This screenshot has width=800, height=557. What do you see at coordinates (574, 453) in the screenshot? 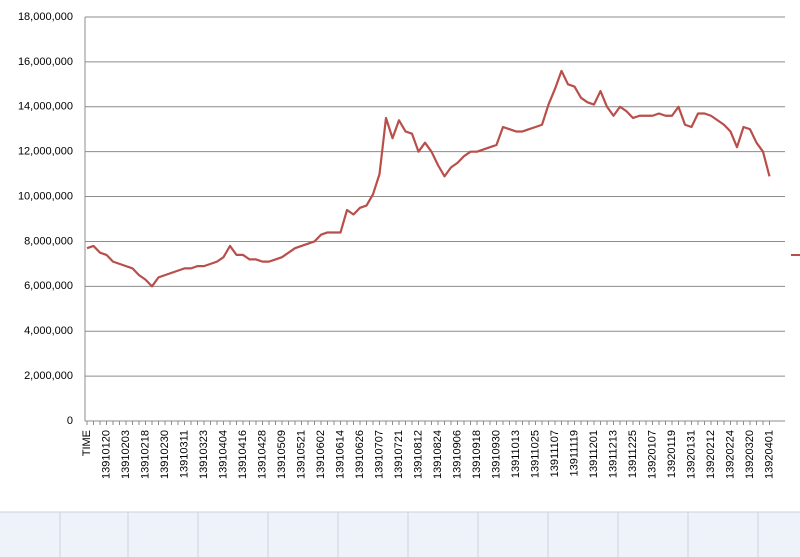
I see `x-tick-label: 13911119` at bounding box center [574, 453].